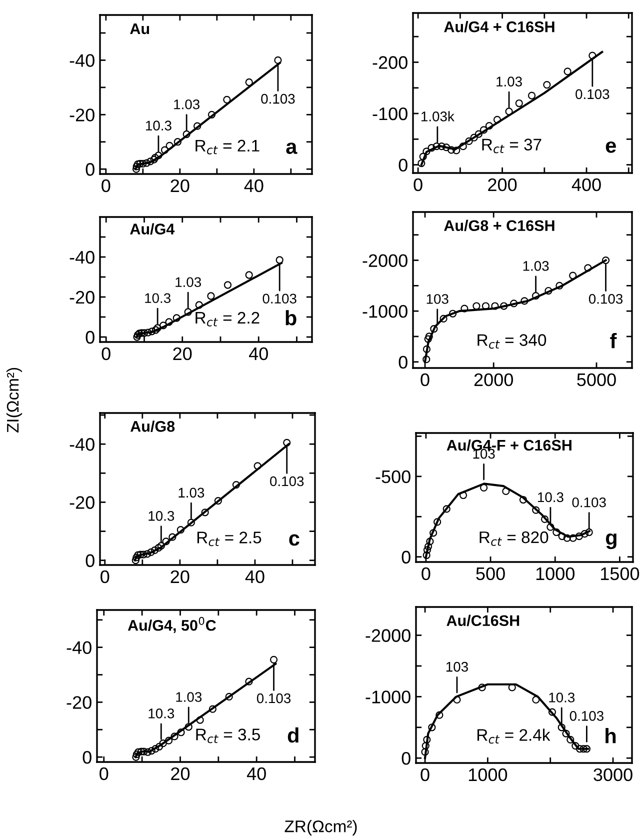 This screenshot has height=836, width=643. What do you see at coordinates (320, 828) in the screenshot?
I see `x-axis-title: ZR(Ωcm²)` at bounding box center [320, 828].